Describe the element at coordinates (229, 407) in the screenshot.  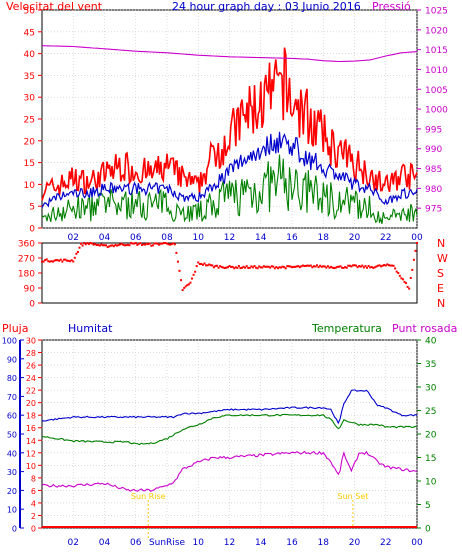
I see `humidity-series` at that location.